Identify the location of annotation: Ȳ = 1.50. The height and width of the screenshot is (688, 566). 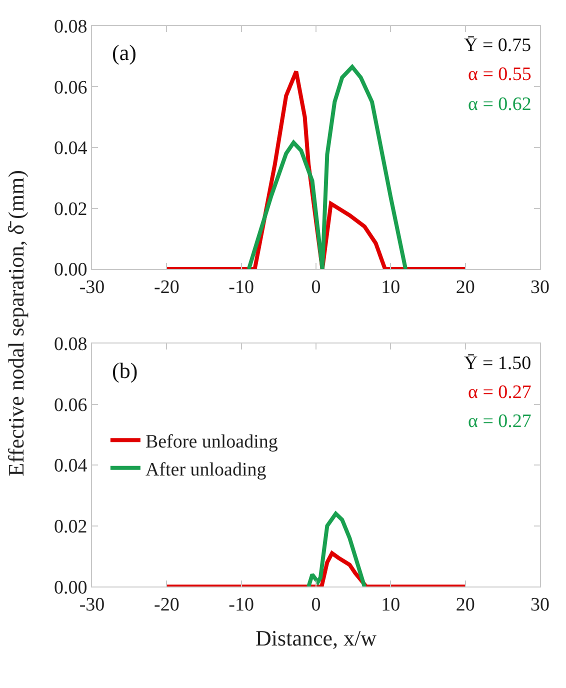
(498, 363).